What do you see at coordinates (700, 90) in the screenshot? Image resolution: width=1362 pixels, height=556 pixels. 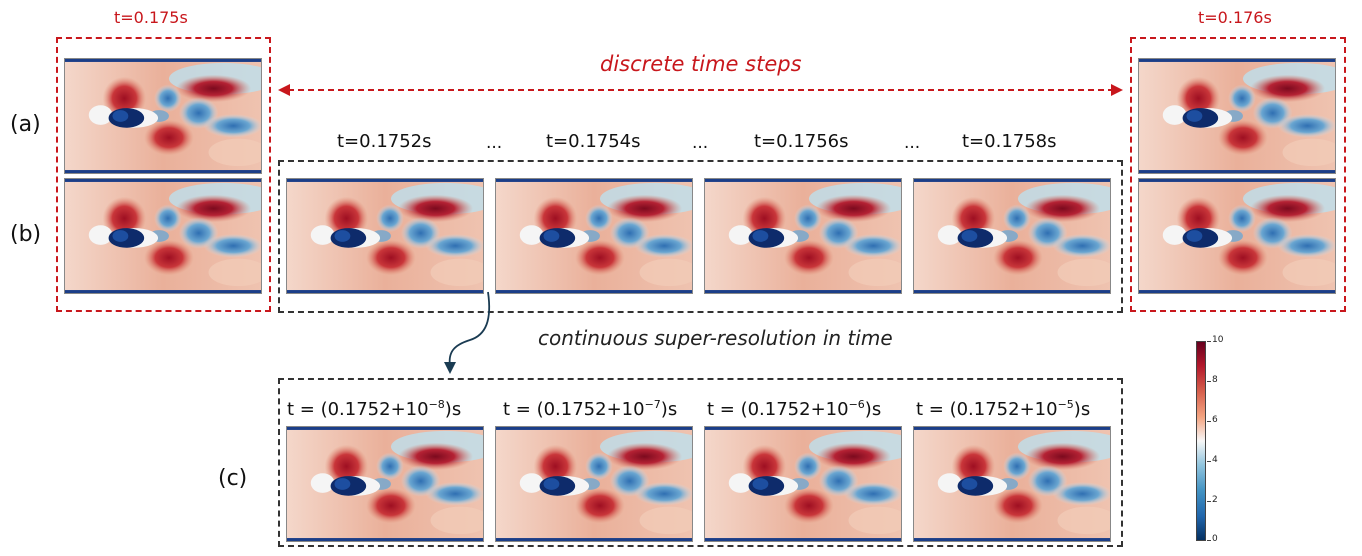 I see `double-arrow-icon` at bounding box center [700, 90].